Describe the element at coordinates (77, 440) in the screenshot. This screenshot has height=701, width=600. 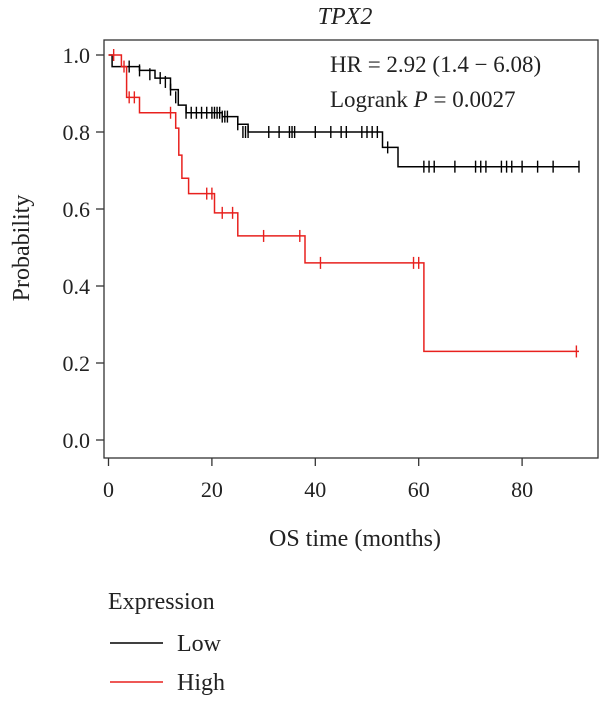
I see `y-tick-label: 0.0` at that location.